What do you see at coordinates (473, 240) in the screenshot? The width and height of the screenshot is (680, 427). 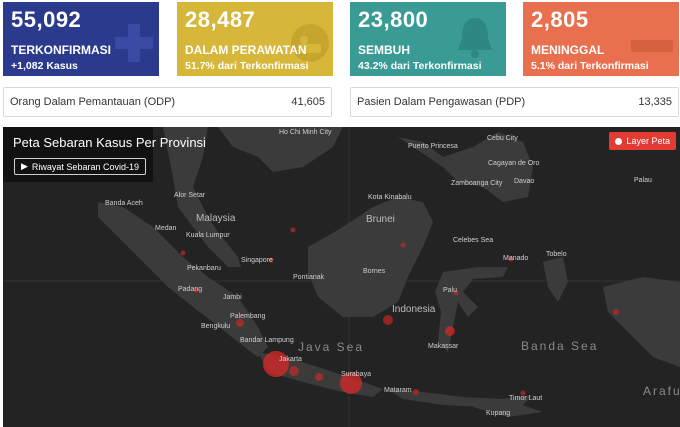 I see `region-label: Celebes Sea` at bounding box center [473, 240].